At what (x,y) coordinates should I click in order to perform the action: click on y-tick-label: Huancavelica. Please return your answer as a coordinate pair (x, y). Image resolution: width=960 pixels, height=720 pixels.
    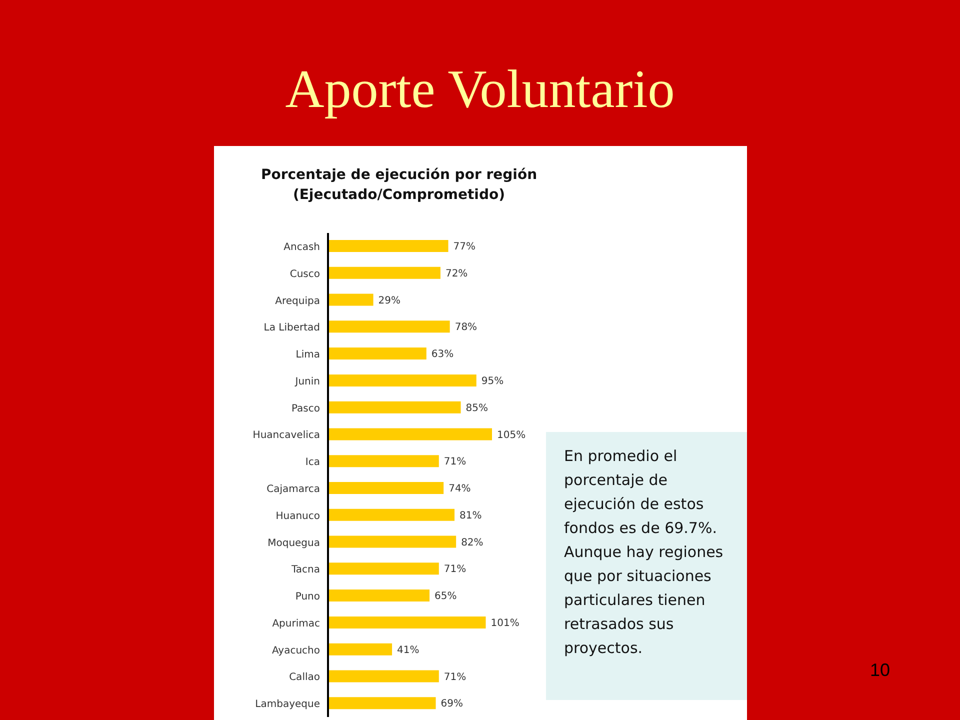
    Looking at the image, I should click on (286, 436).